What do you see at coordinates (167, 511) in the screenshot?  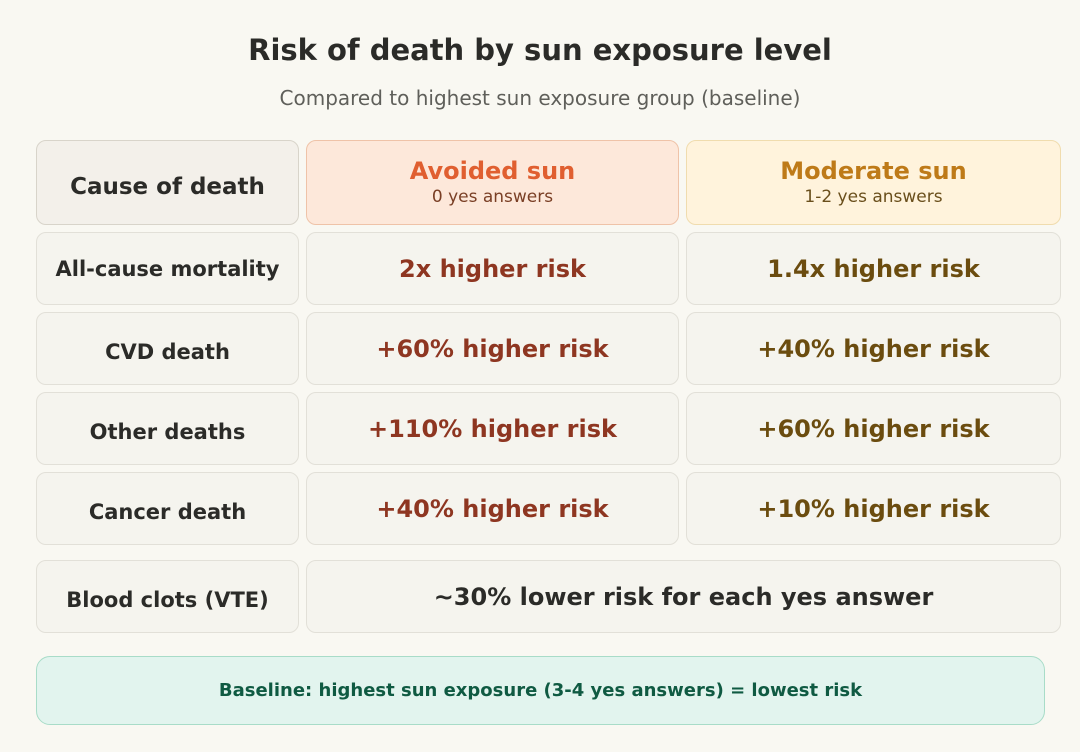 I see `row-cause-label: Cancer death` at bounding box center [167, 511].